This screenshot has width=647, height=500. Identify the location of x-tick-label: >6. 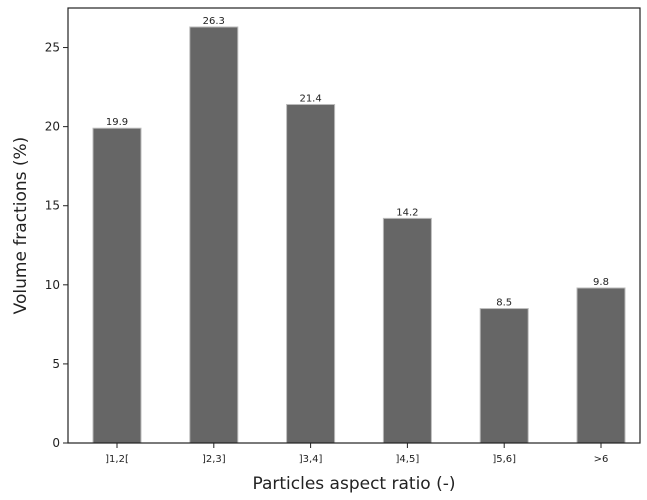
(601, 459).